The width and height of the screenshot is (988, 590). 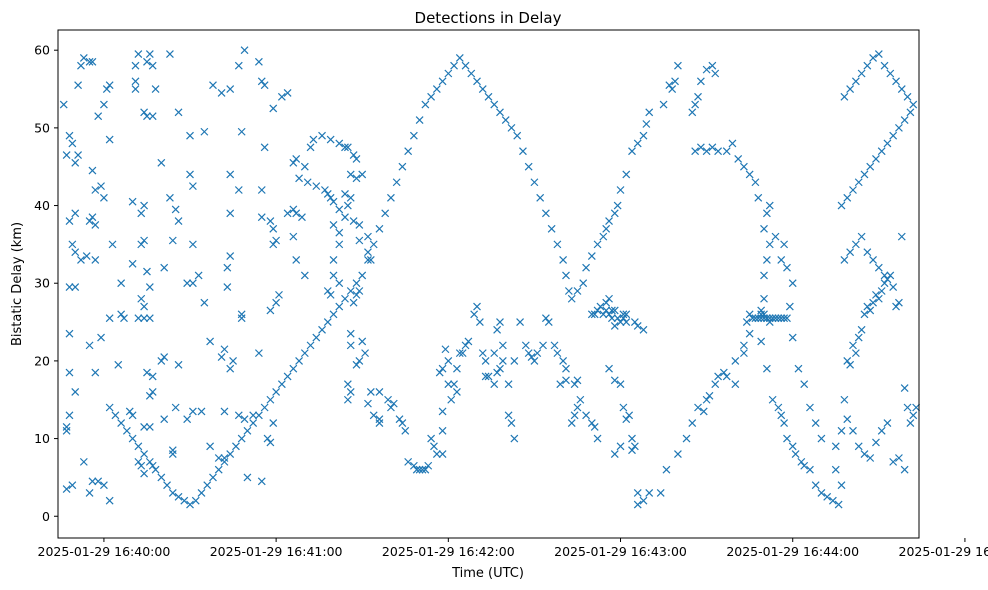 I want to click on x-tick-label: 2025-01-29 16:41:00, so click(x=276, y=551).